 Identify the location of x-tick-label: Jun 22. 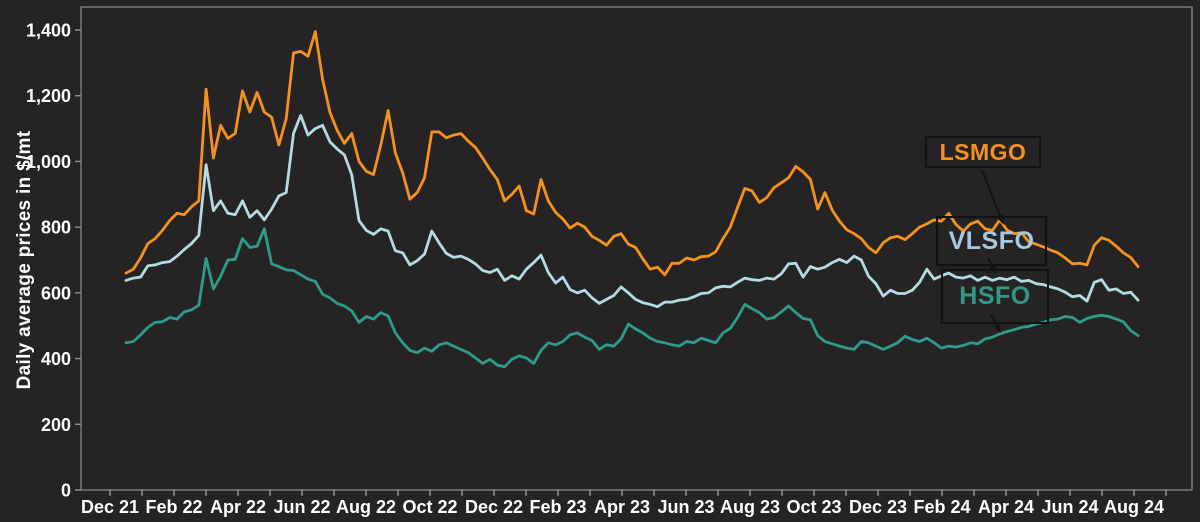
(301, 507).